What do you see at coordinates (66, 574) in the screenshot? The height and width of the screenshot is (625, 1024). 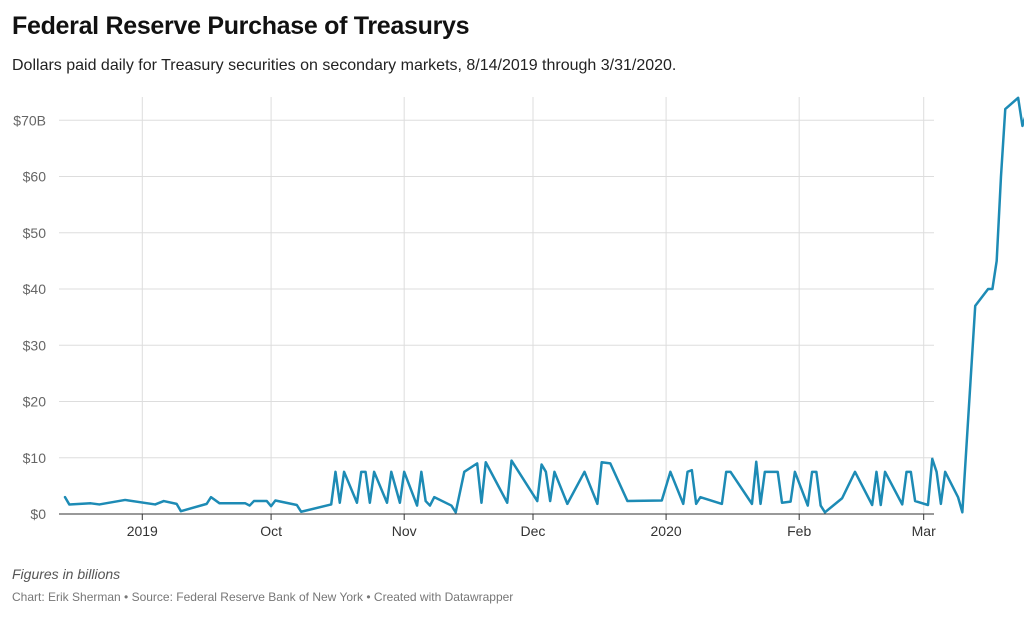 I see `footnote: Figures in billions` at bounding box center [66, 574].